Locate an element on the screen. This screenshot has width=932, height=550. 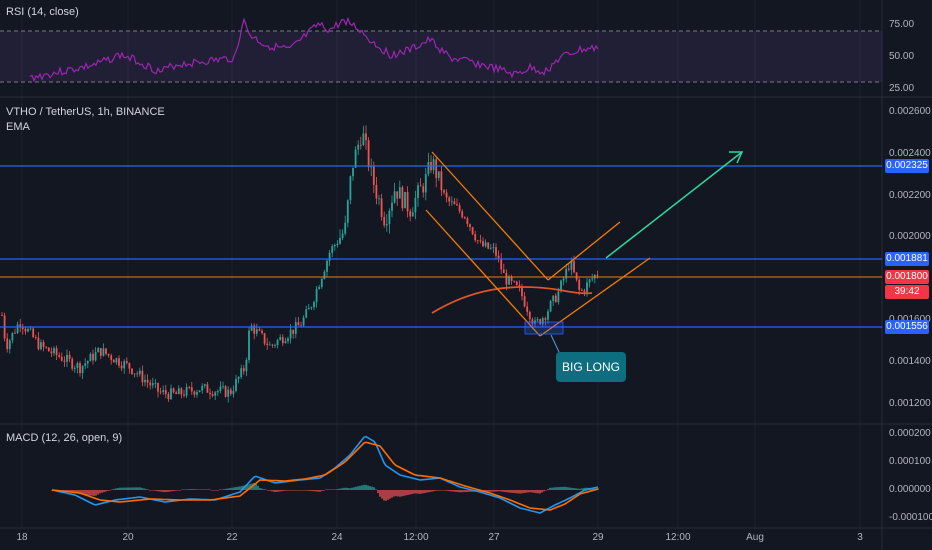
channel-upper-line is located at coordinates (490, 216).